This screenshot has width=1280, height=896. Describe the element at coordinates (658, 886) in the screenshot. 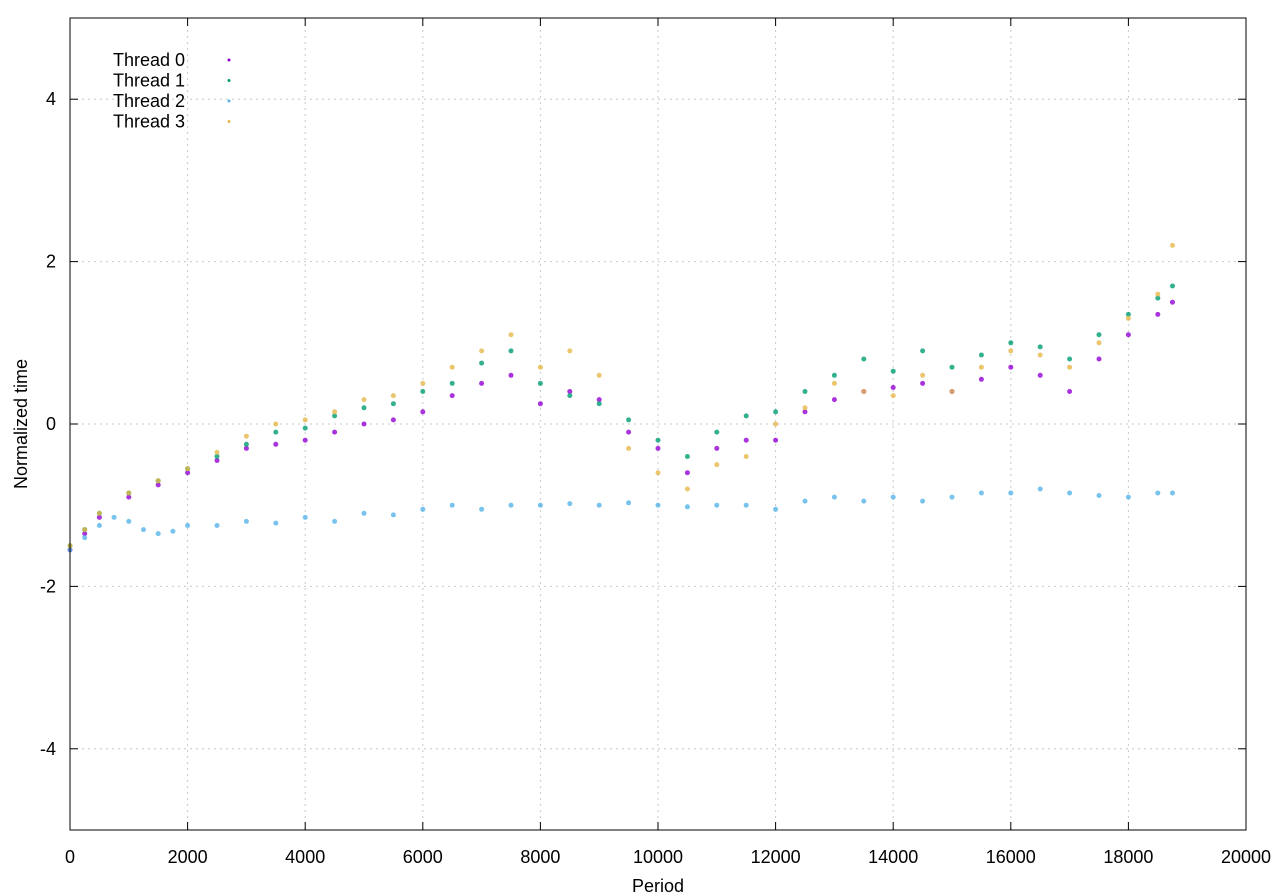

I see `x-axis-label: Period` at that location.